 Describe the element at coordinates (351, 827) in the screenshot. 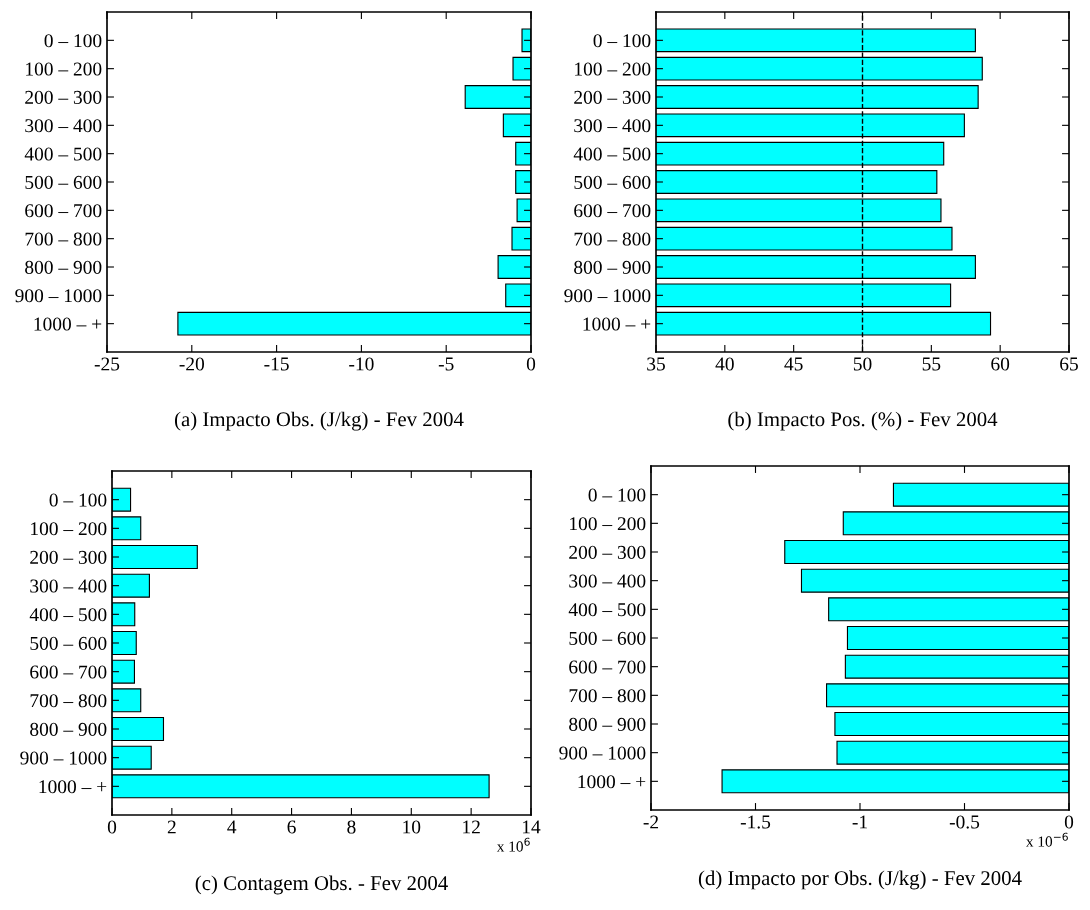

I see `x-tick-label: 8` at that location.